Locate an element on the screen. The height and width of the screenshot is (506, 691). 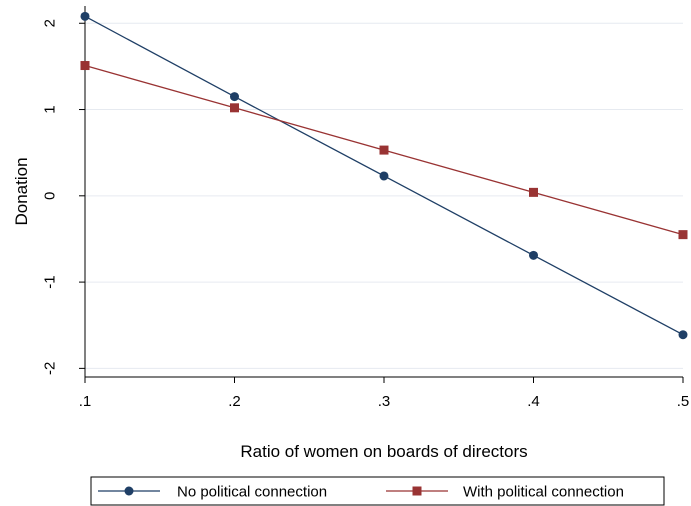
x-tick-label: .1 is located at coordinates (85, 401).